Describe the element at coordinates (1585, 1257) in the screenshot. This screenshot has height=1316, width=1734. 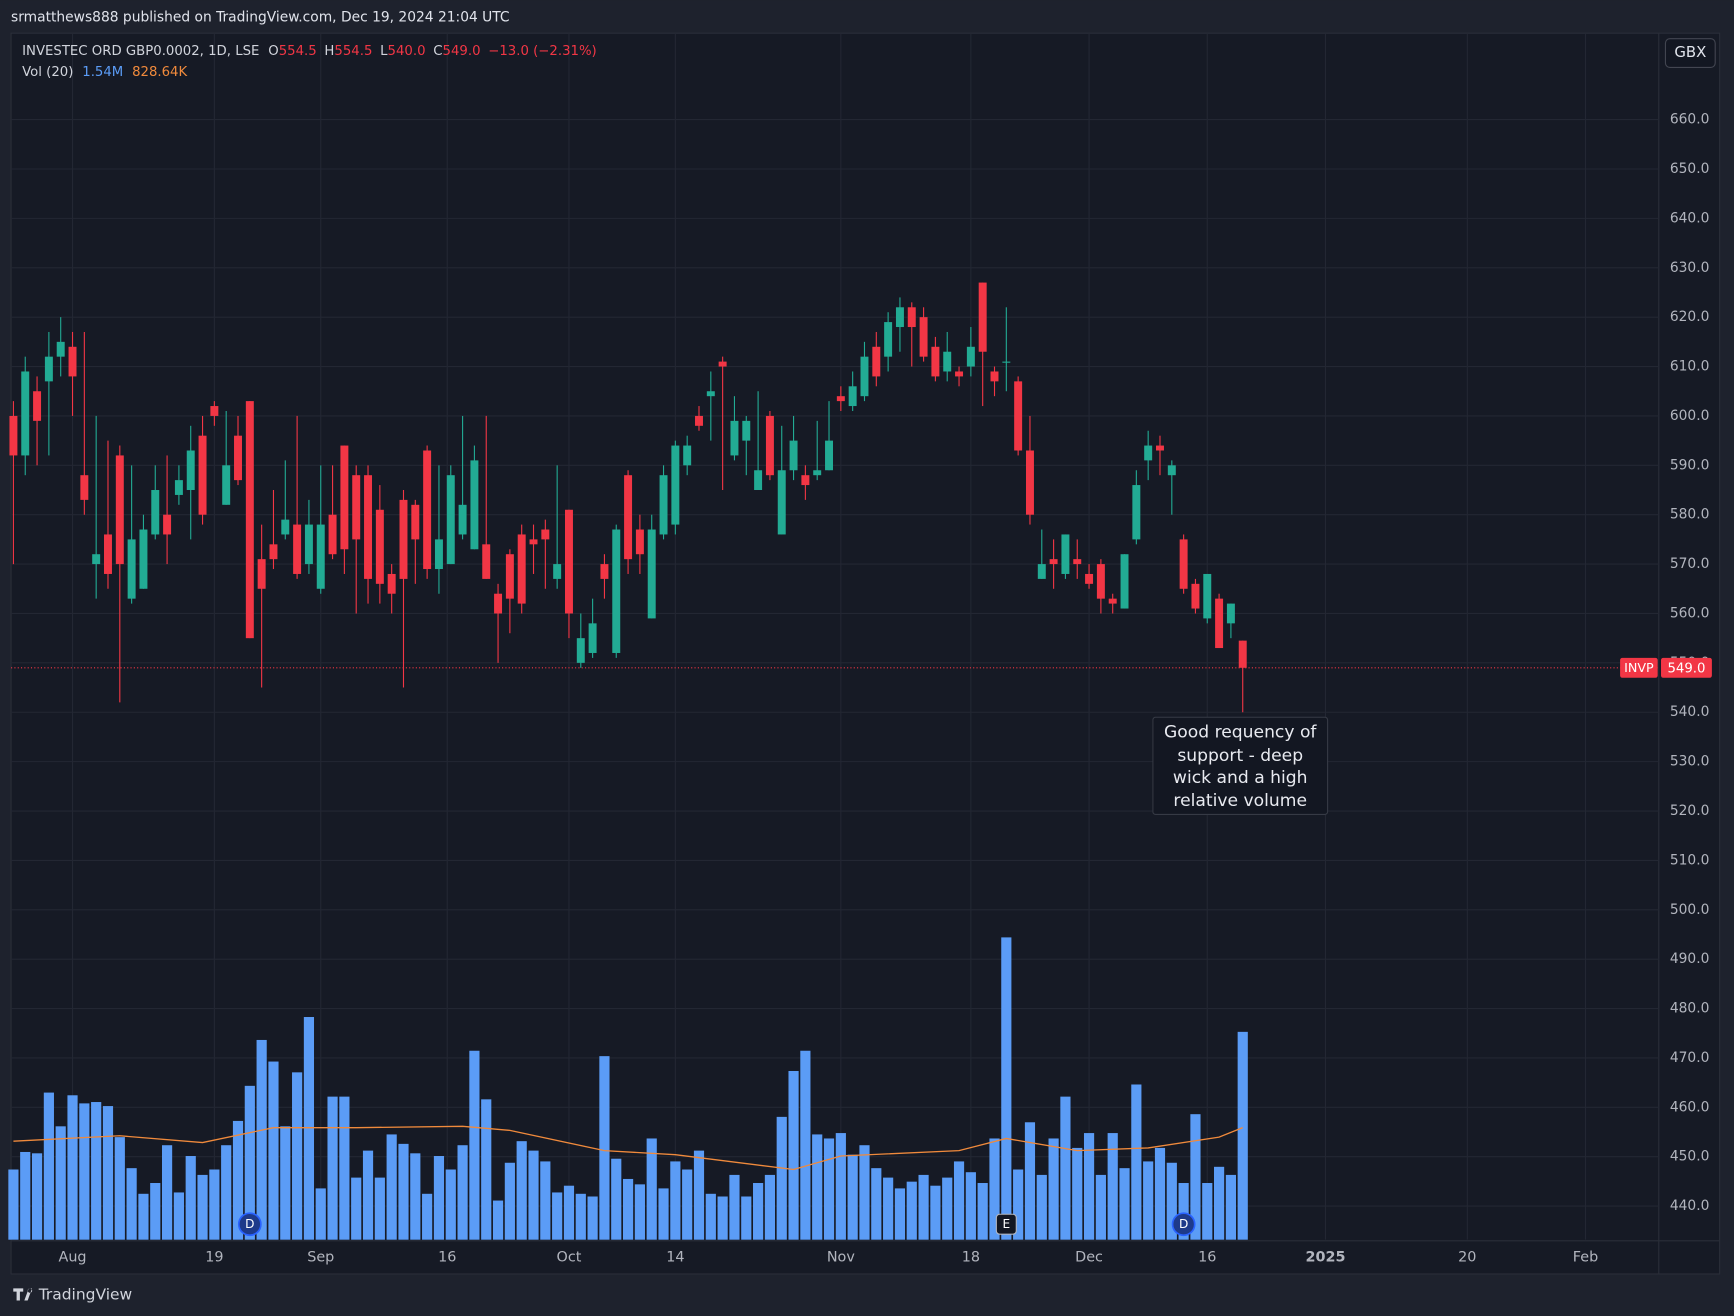
I see `x-tick-label: Feb` at that location.